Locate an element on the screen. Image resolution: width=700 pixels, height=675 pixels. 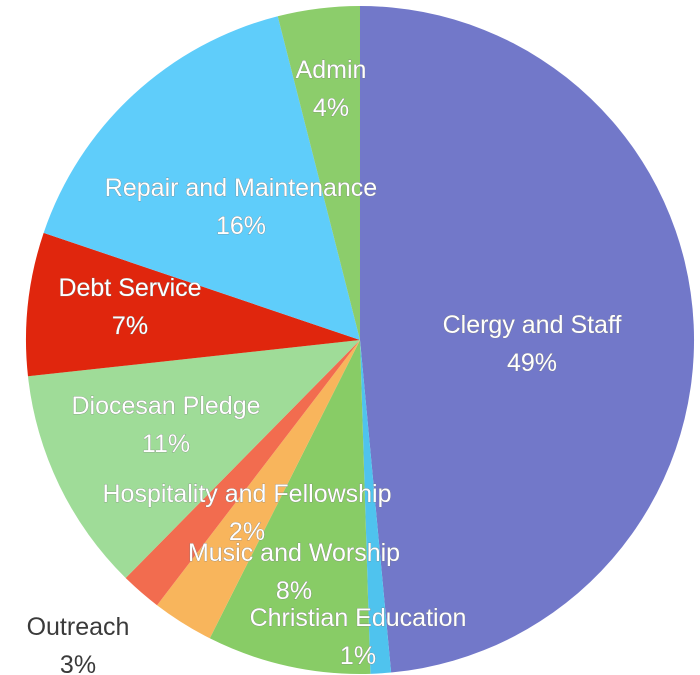
pie-slice-hospitality-and-fellowship is located at coordinates (242, 473).